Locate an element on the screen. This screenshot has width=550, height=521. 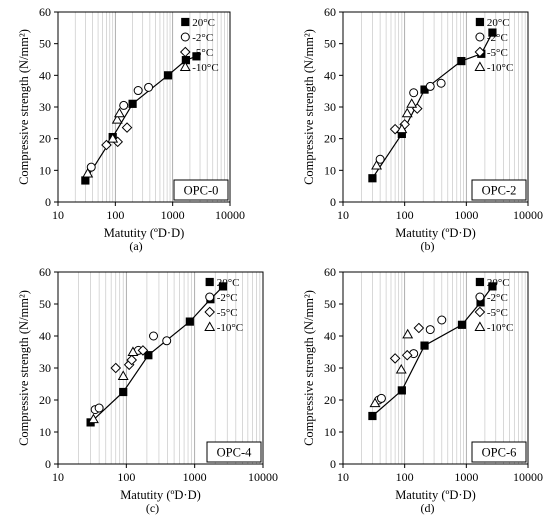
y-tick-label: 10 is located at coordinates (330, 432).